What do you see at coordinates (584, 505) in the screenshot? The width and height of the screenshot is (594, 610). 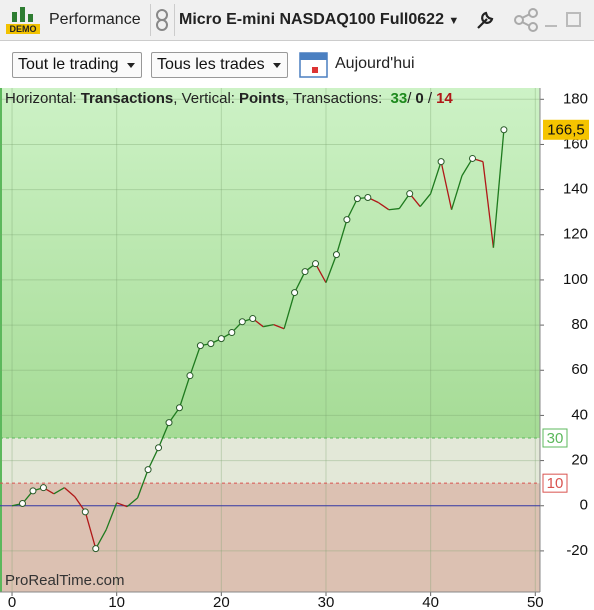 I see `y-tick-label: 0` at bounding box center [584, 505].